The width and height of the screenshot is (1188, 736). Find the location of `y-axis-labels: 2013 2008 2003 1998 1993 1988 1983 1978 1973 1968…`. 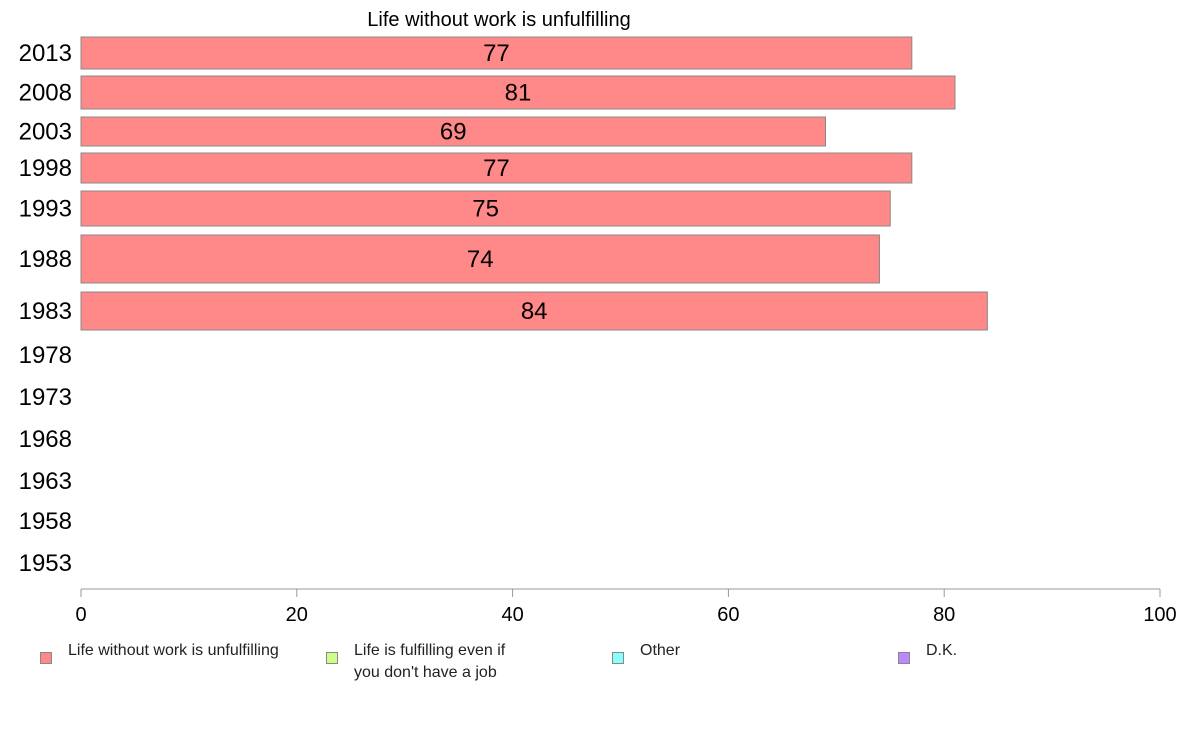

y-axis-labels: 2013 2008 2003 1998 1993 1988 1983 1978 1973 1968… is located at coordinates (45, 308).